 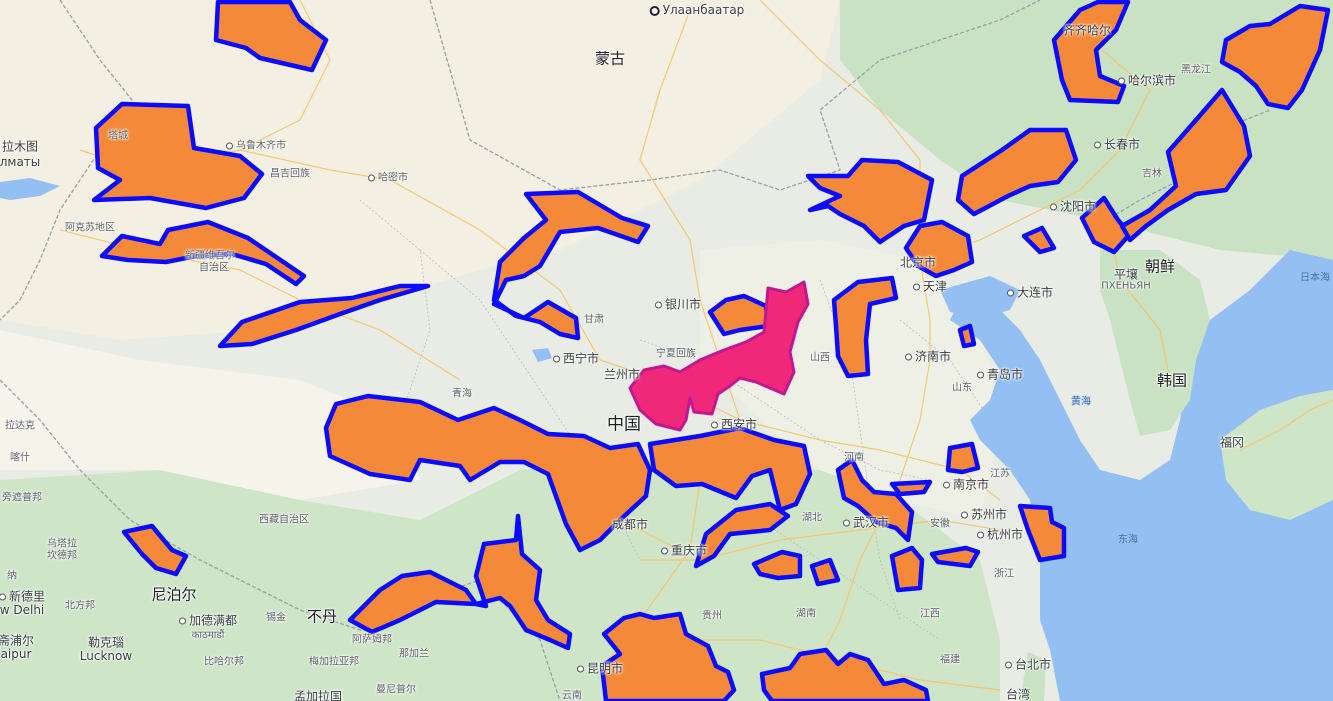 I want to click on highlighted-region, so click(x=719, y=356).